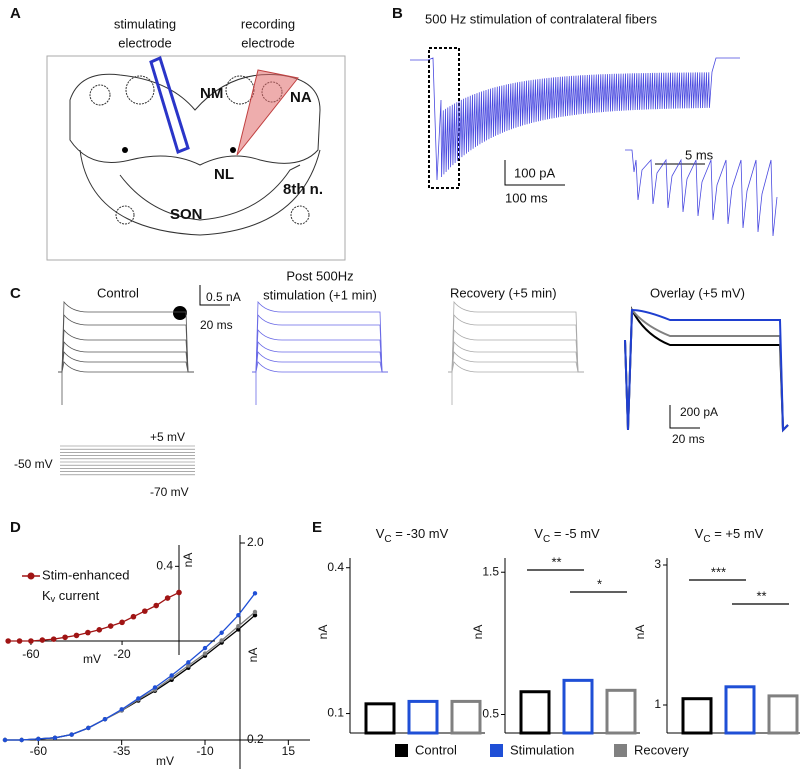 The image size is (800, 769). Describe the element at coordinates (301, 97) in the screenshot. I see `label: NA` at that location.